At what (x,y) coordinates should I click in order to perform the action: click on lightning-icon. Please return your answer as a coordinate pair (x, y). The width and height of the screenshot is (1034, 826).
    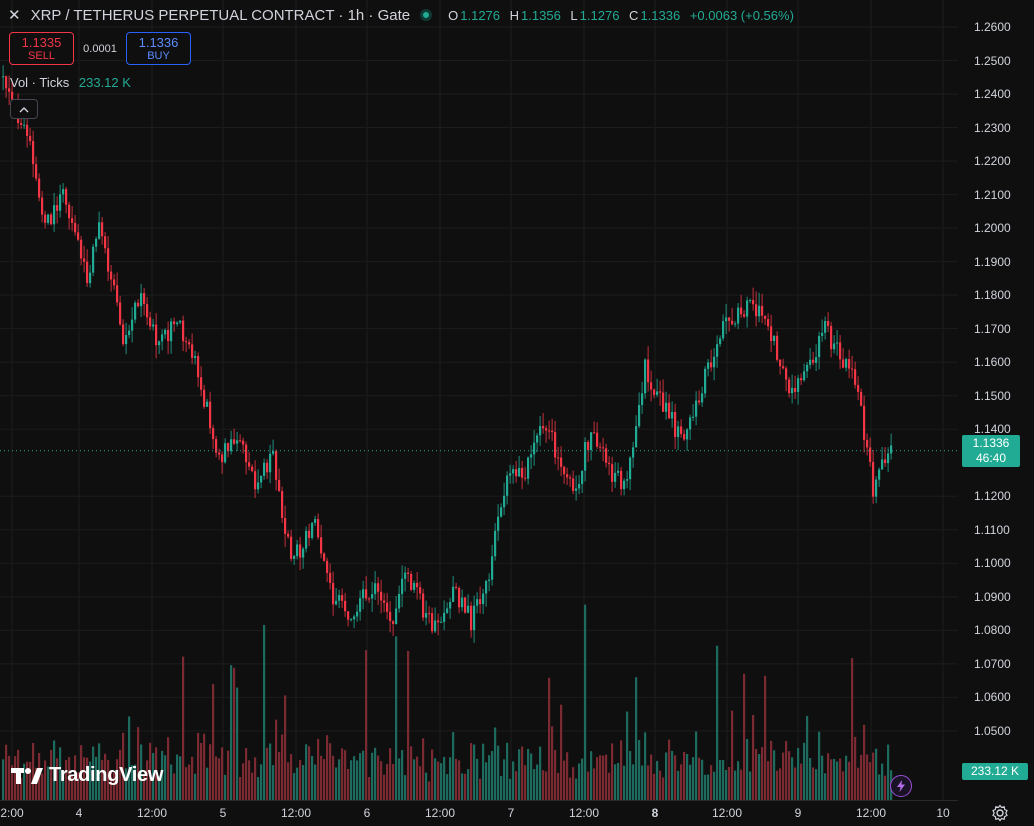
    Looking at the image, I should click on (901, 786).